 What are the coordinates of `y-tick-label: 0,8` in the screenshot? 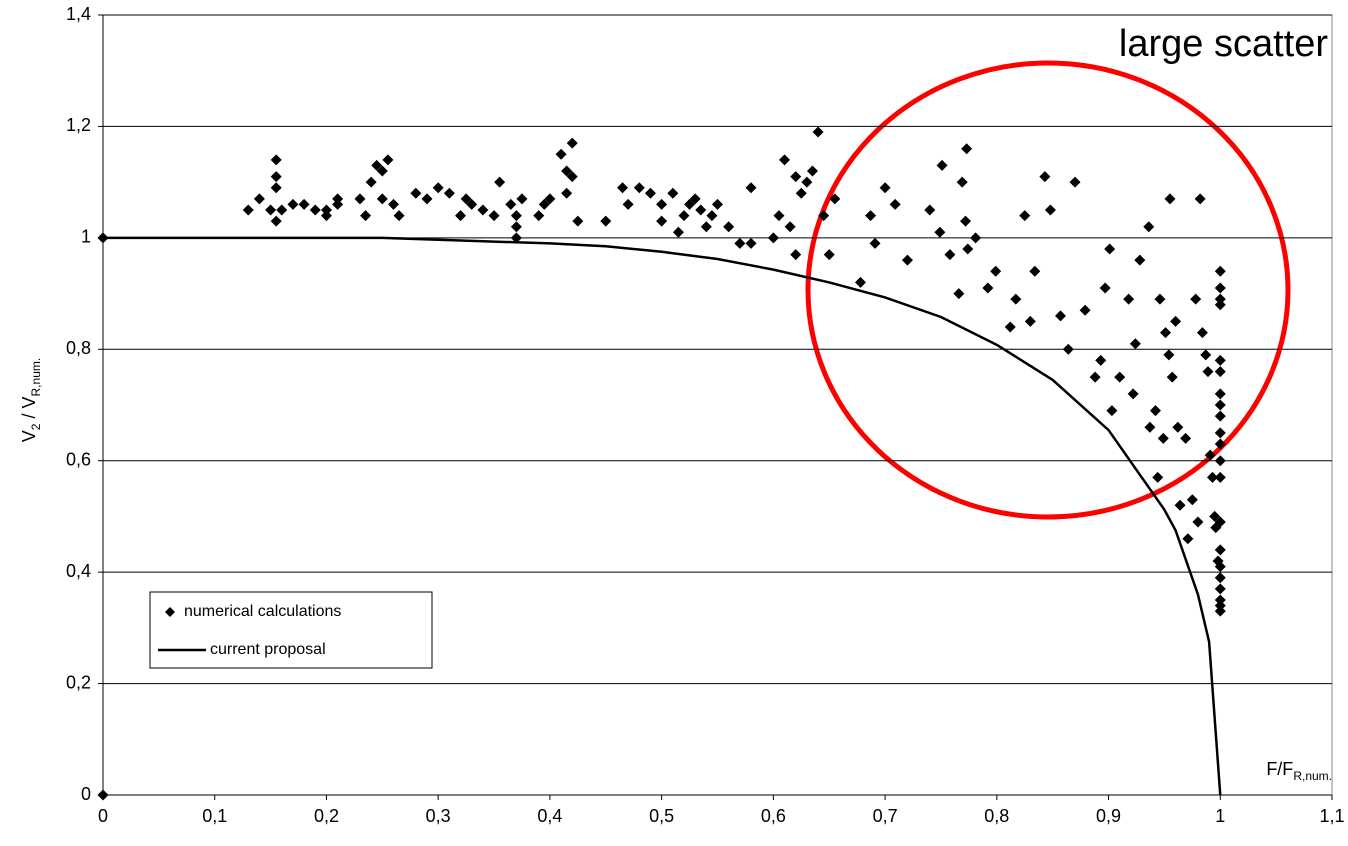 It's located at (78, 348).